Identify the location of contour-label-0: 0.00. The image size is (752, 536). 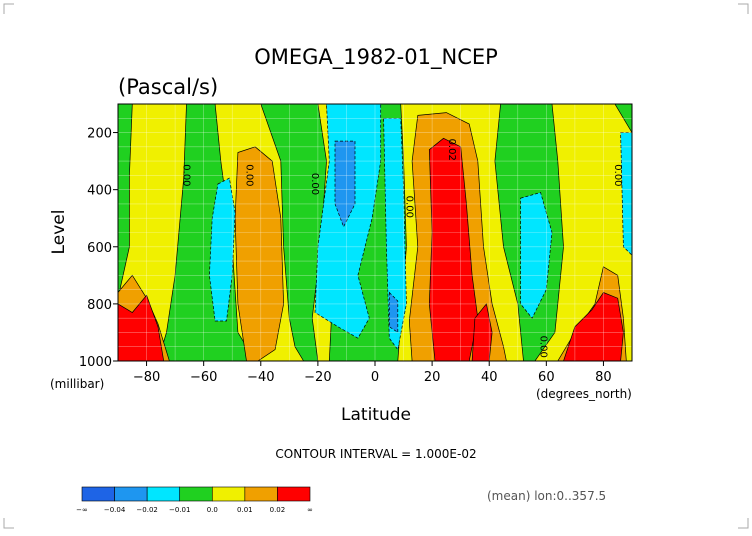
(186, 175).